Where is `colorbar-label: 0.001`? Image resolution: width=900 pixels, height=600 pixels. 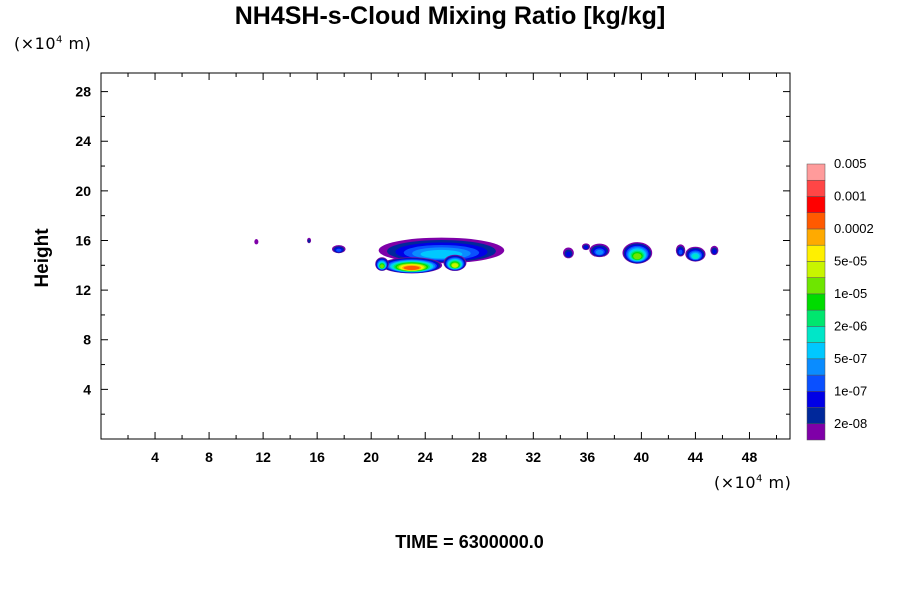
colorbar-label: 0.001 is located at coordinates (850, 195).